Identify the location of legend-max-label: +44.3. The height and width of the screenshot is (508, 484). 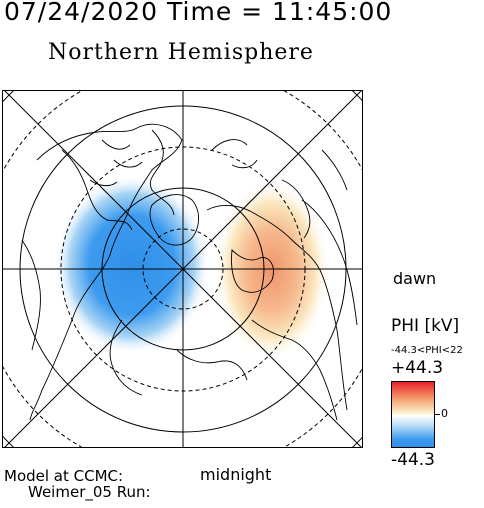
(417, 368).